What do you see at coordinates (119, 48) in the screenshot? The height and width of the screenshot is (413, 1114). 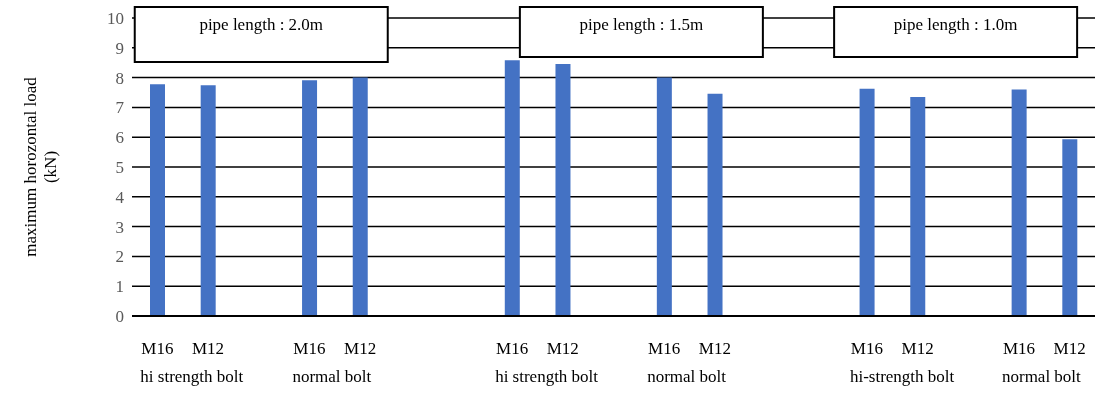 I see `y-tick-label: 9` at bounding box center [119, 48].